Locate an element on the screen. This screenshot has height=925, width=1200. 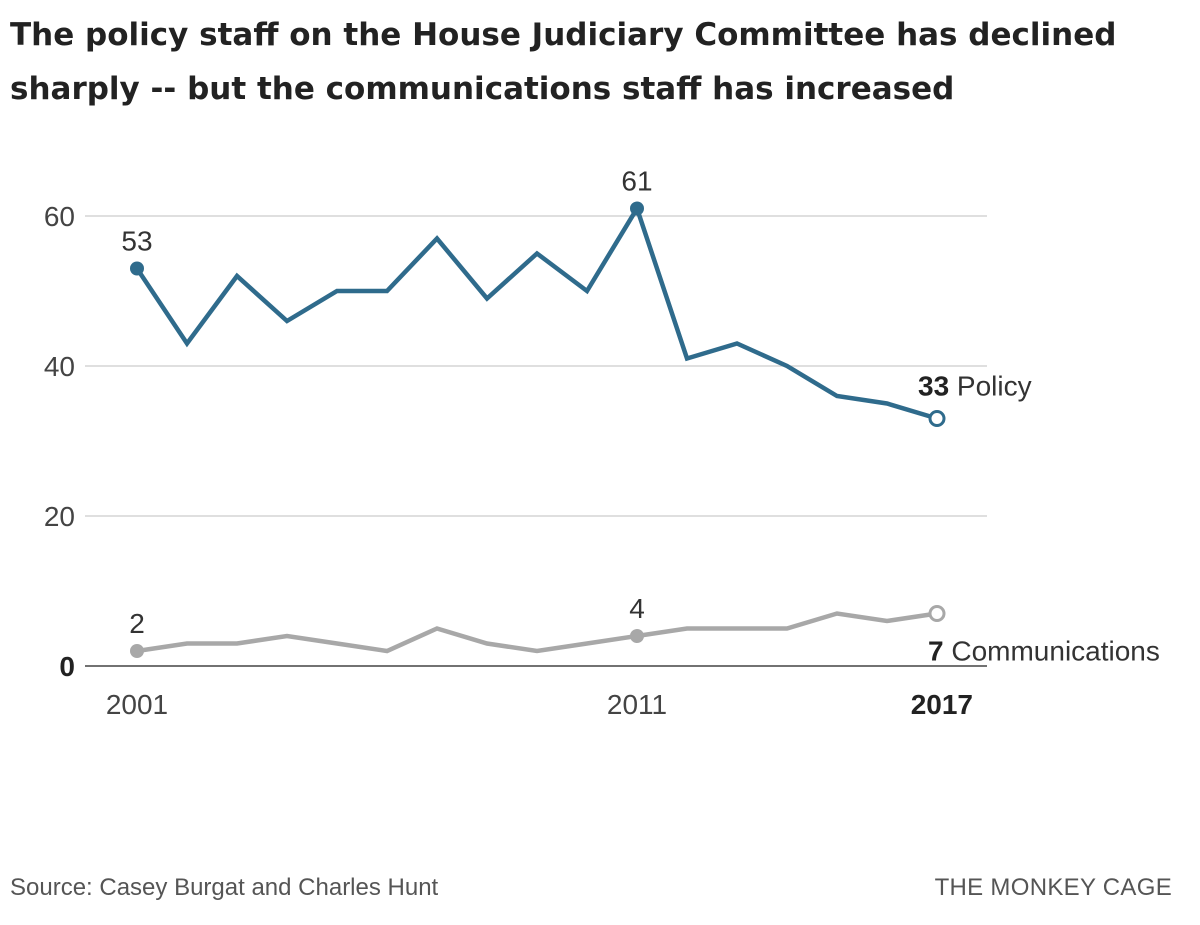
brand-label: THE MONKEY CAGE is located at coordinates (1053, 887).